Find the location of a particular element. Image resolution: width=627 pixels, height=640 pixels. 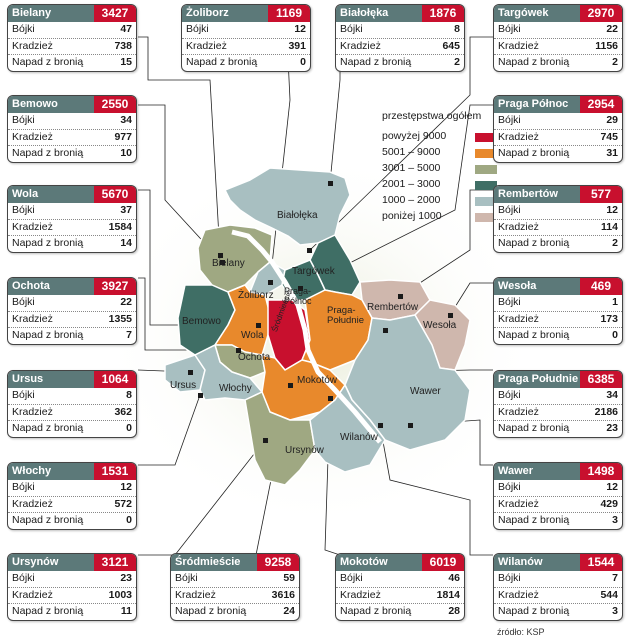

district-total: 3121 is located at coordinates (115, 562).